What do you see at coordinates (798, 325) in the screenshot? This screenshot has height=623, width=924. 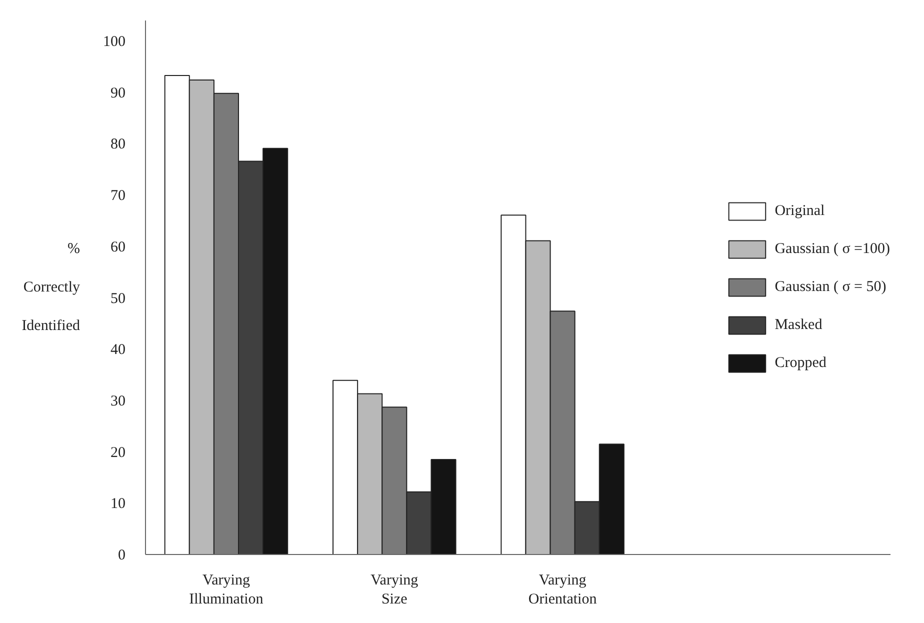 I see `legend-label: Masked` at bounding box center [798, 325].